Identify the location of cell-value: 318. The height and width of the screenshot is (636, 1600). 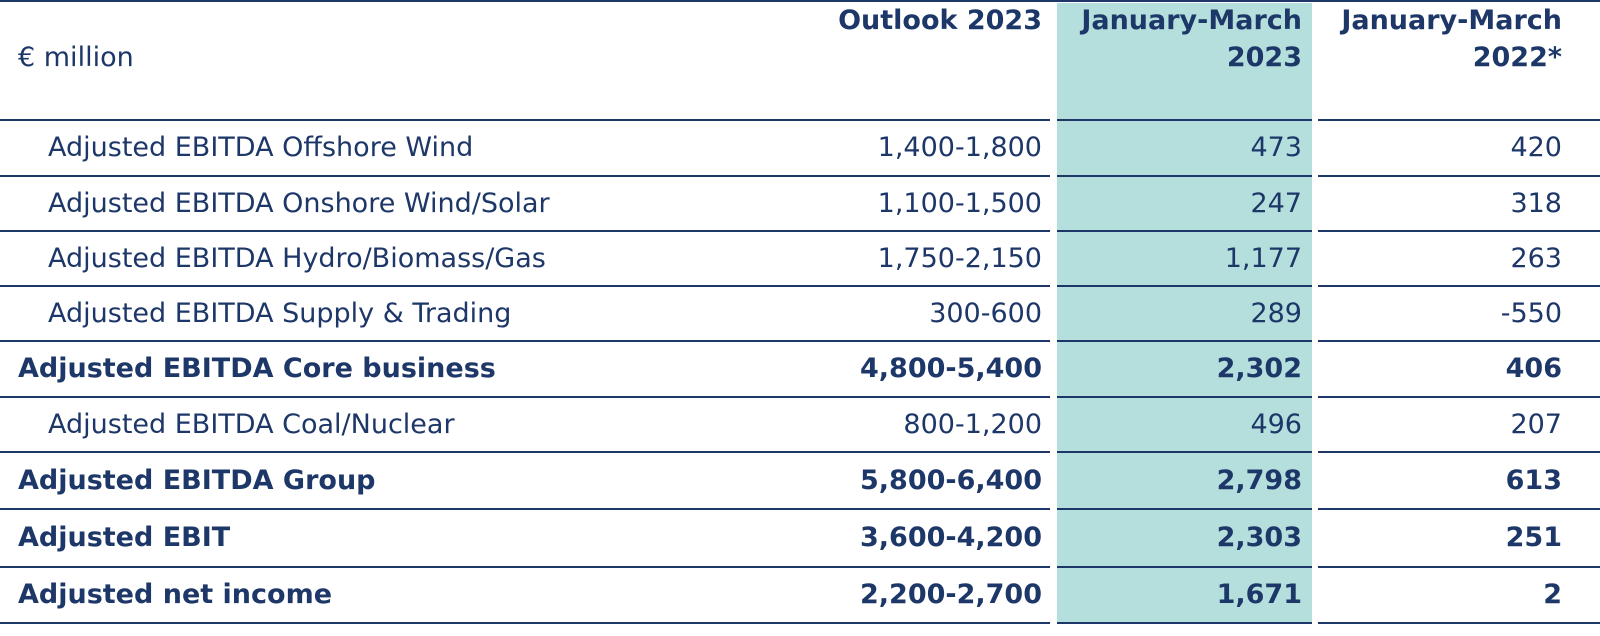
(1536, 203).